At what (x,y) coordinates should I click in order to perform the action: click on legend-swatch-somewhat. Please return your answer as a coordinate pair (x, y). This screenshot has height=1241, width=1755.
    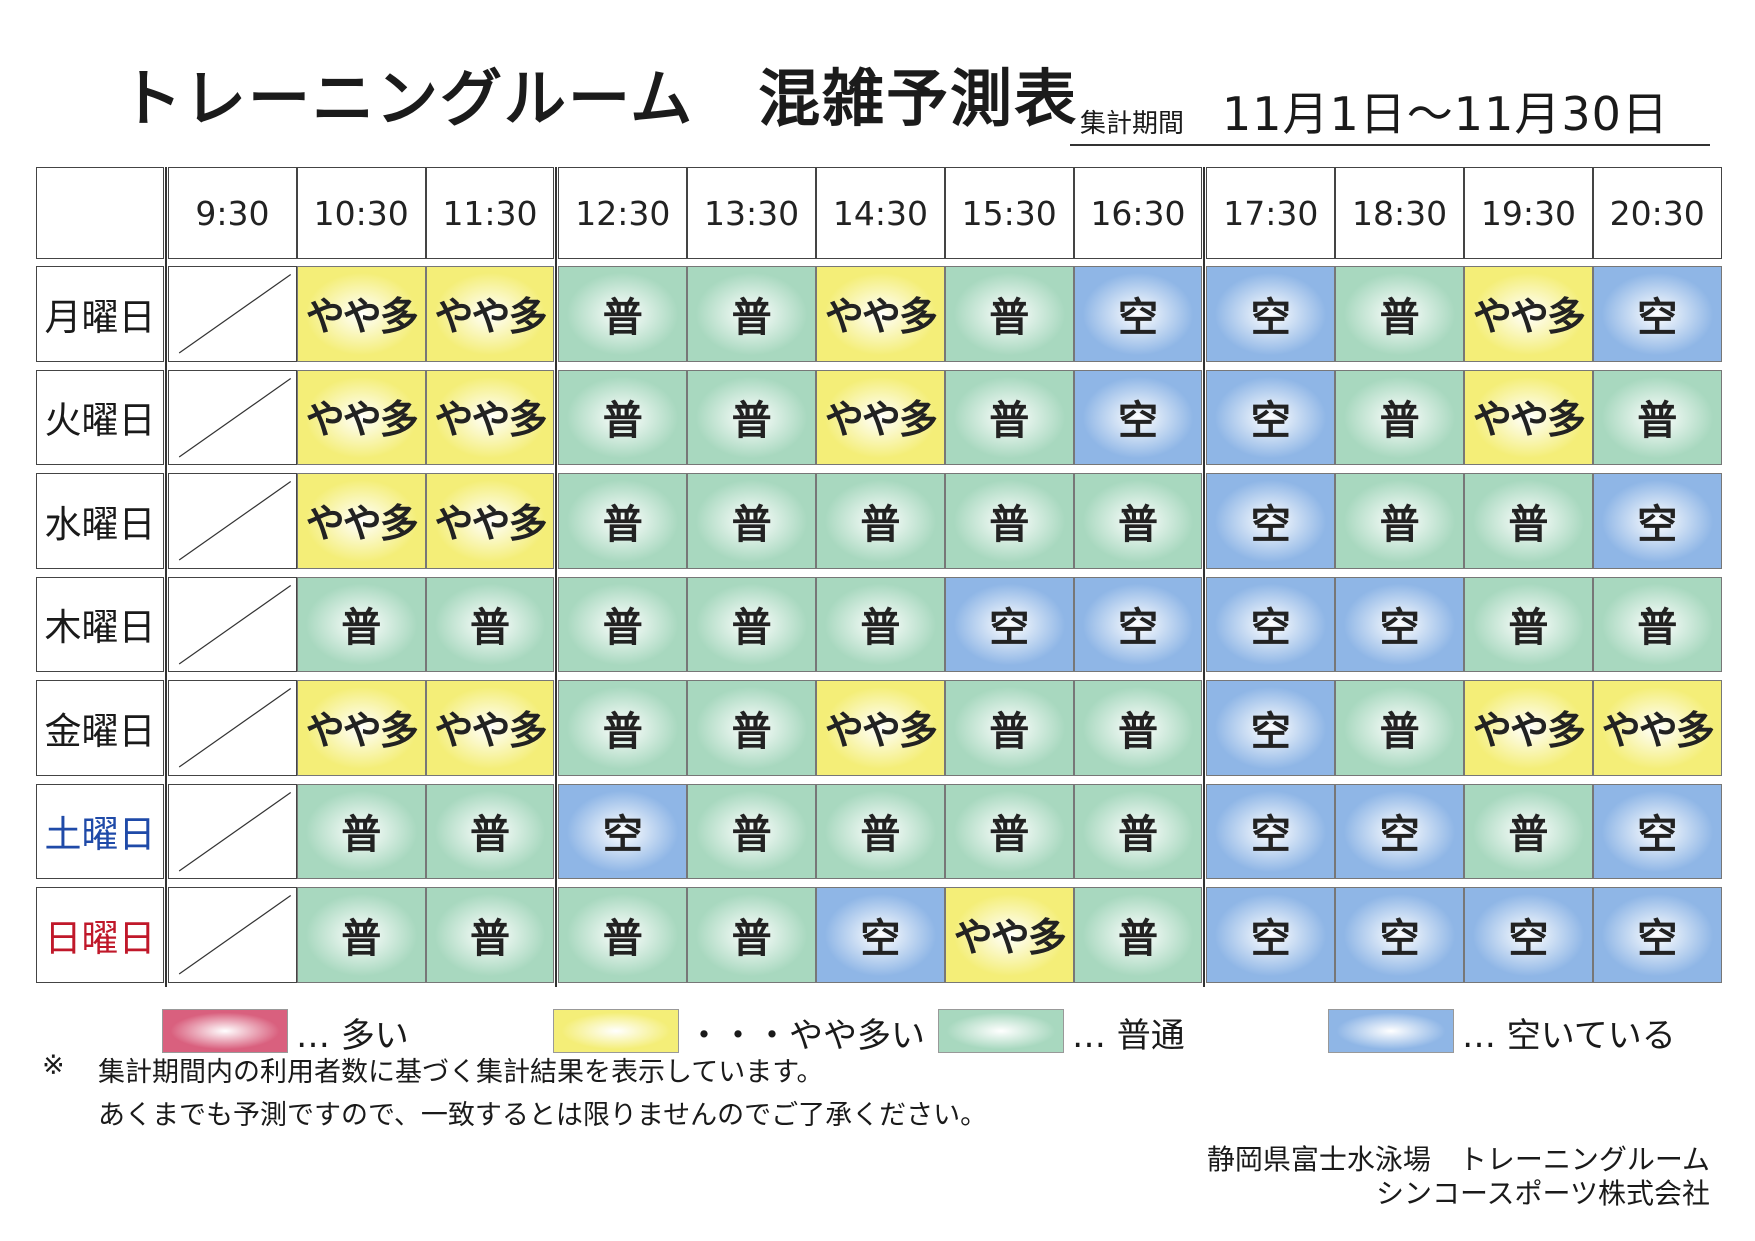
    Looking at the image, I should click on (616, 1031).